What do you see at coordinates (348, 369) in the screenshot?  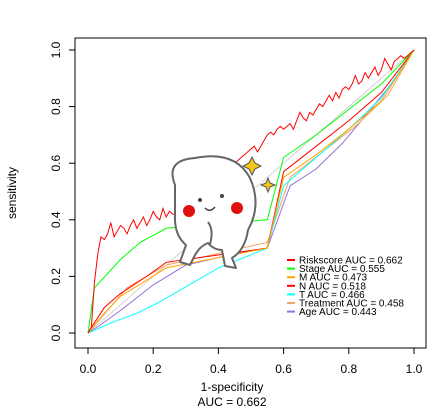 I see `x-tick-label: 0.8` at bounding box center [348, 369].